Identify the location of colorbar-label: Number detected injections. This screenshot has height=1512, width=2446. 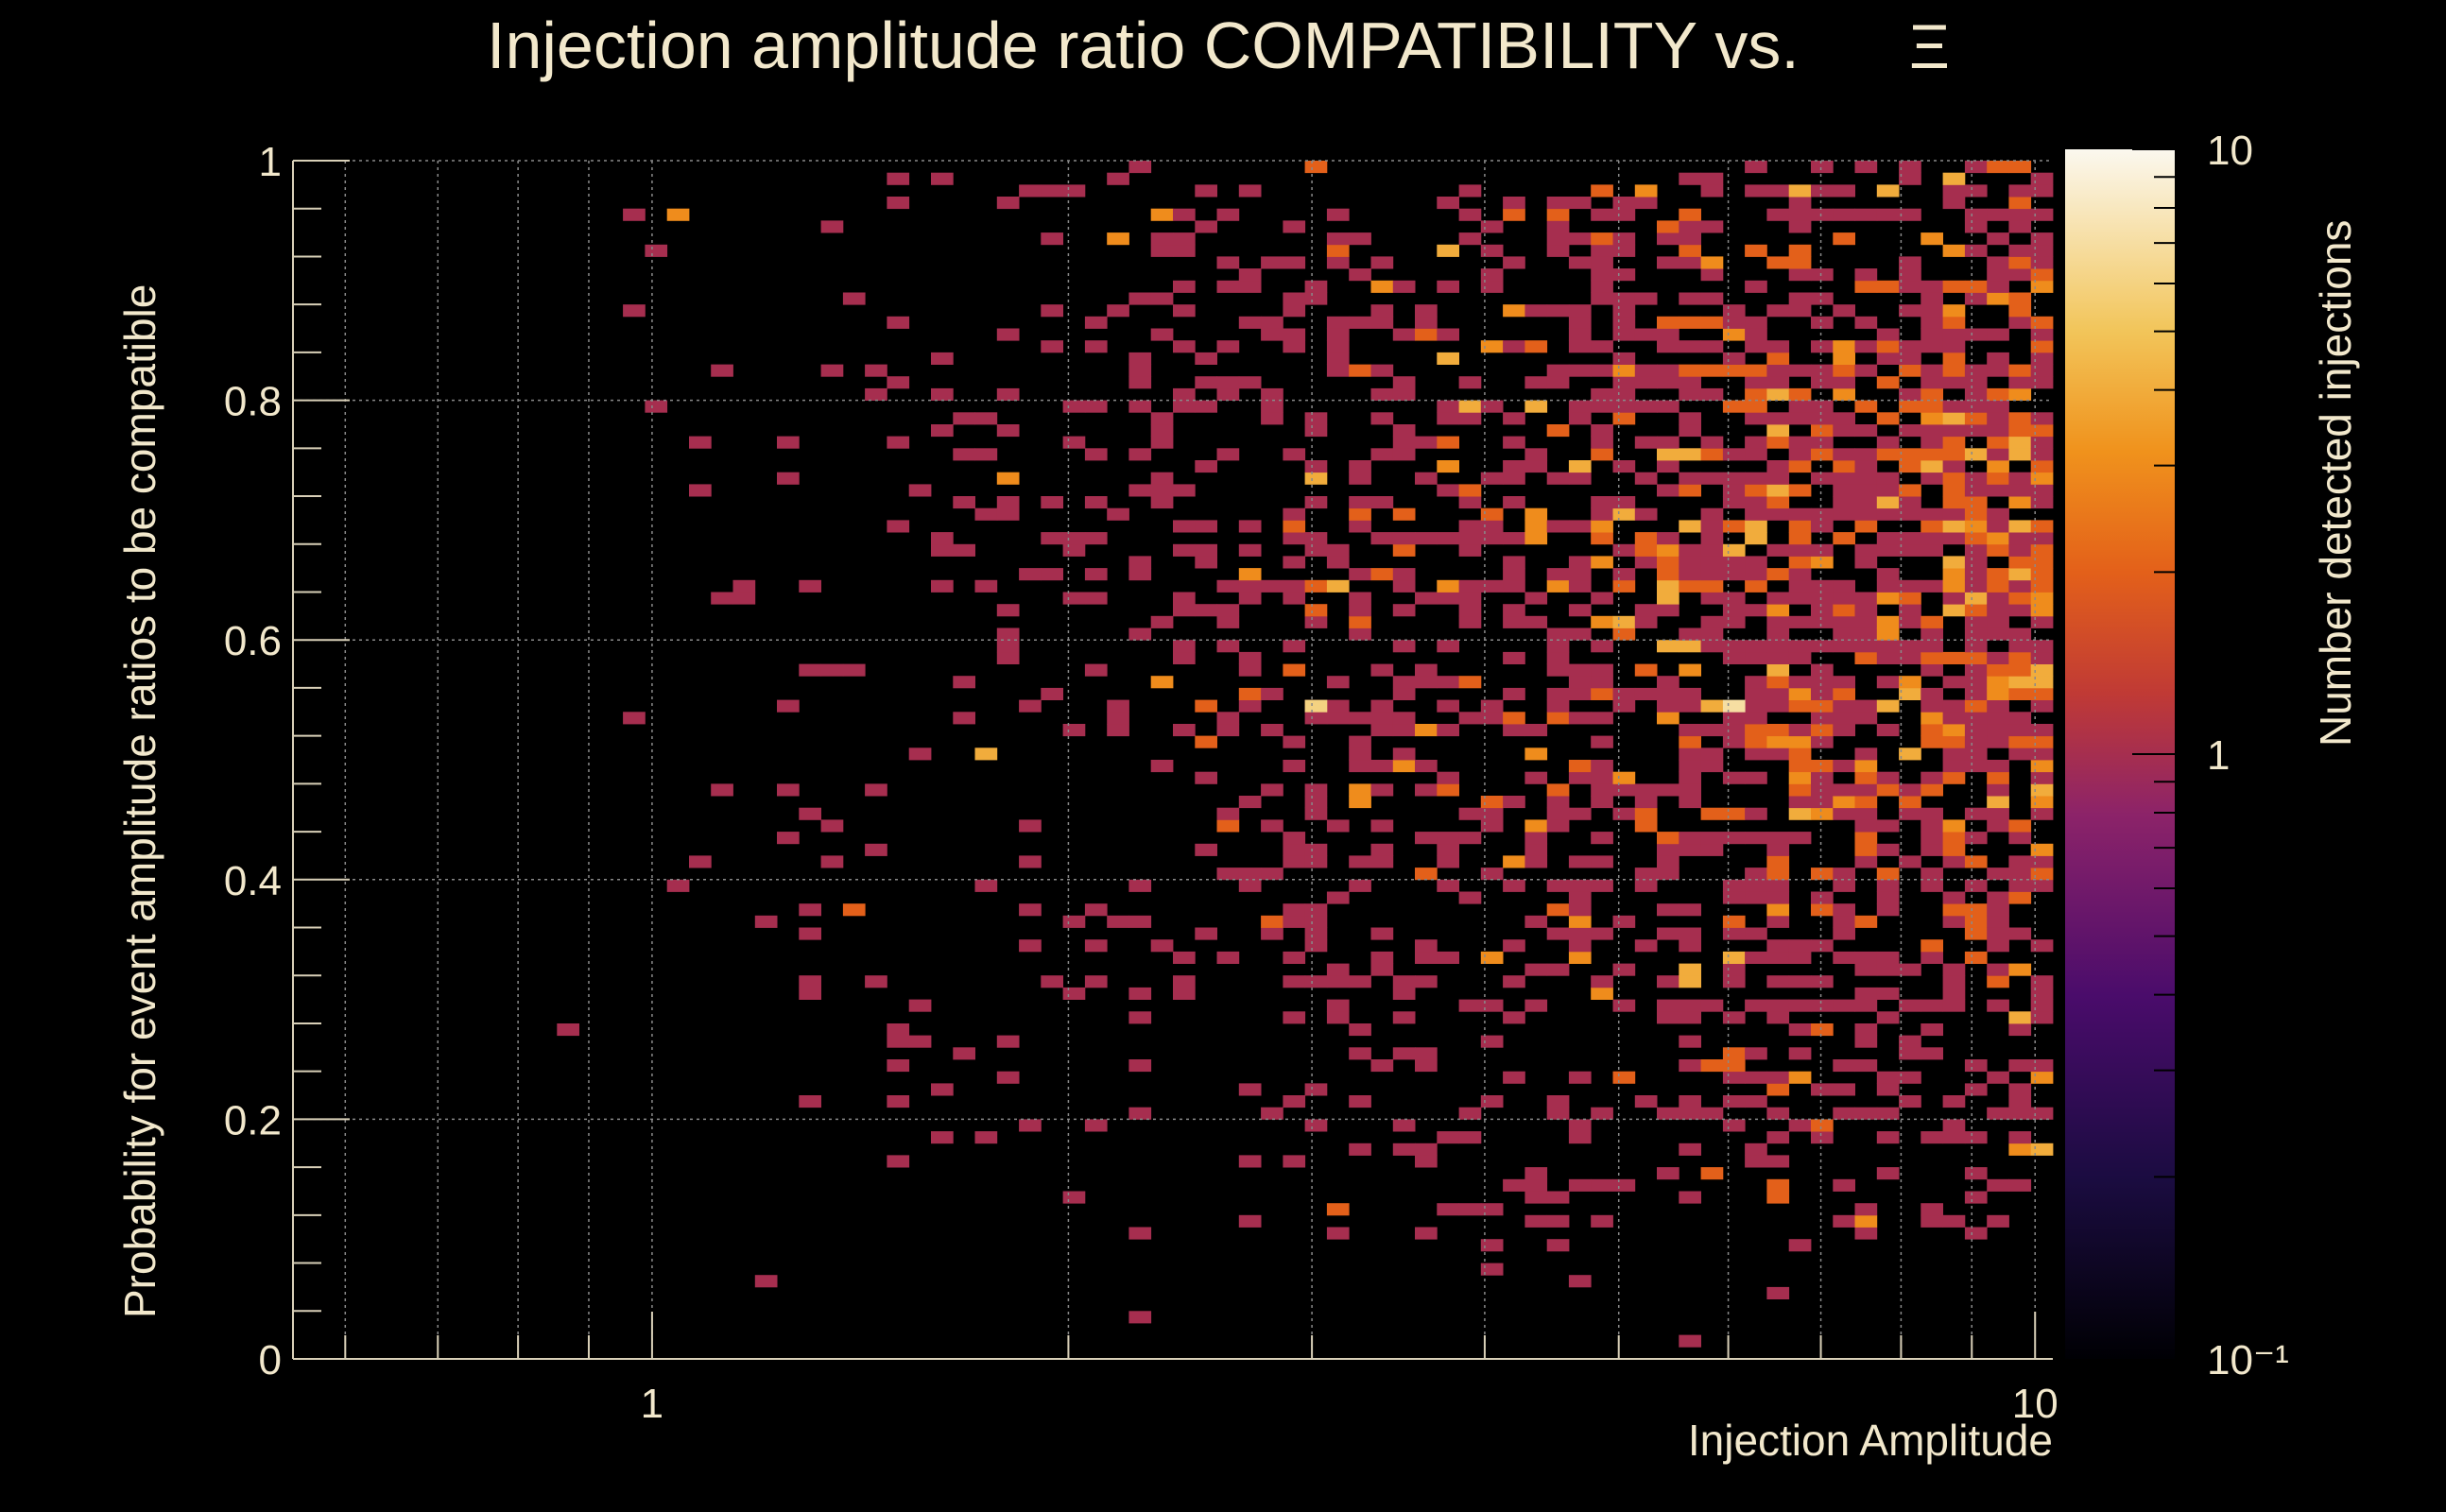
(2335, 483).